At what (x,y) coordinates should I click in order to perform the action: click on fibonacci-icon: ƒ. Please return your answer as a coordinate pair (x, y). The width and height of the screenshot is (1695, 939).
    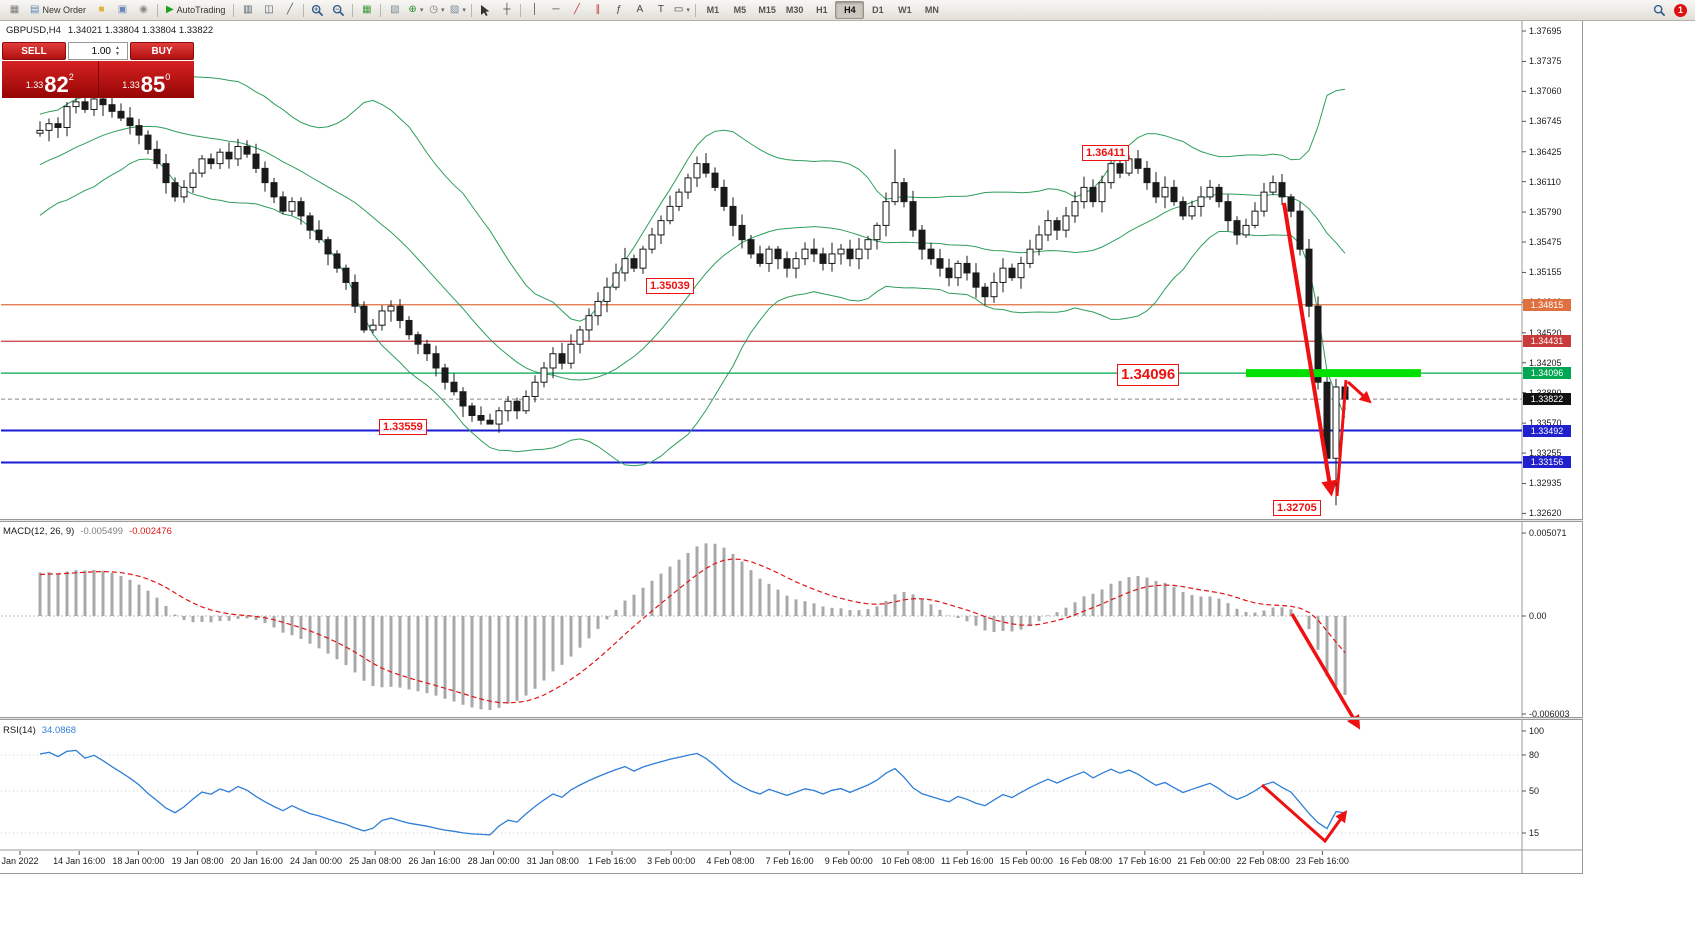
    Looking at the image, I should click on (618, 10).